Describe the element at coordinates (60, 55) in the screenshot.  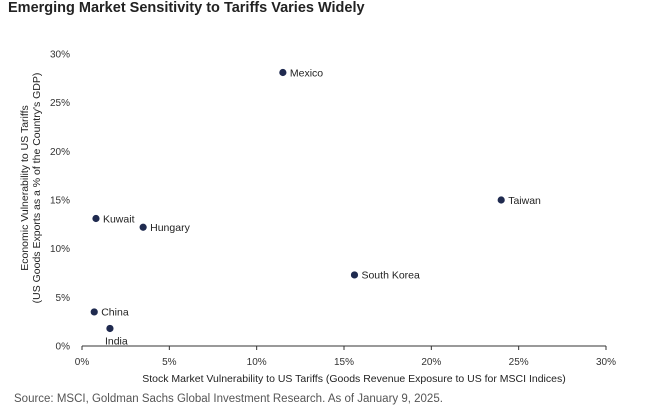
I see `y-tick-label: 30%` at that location.